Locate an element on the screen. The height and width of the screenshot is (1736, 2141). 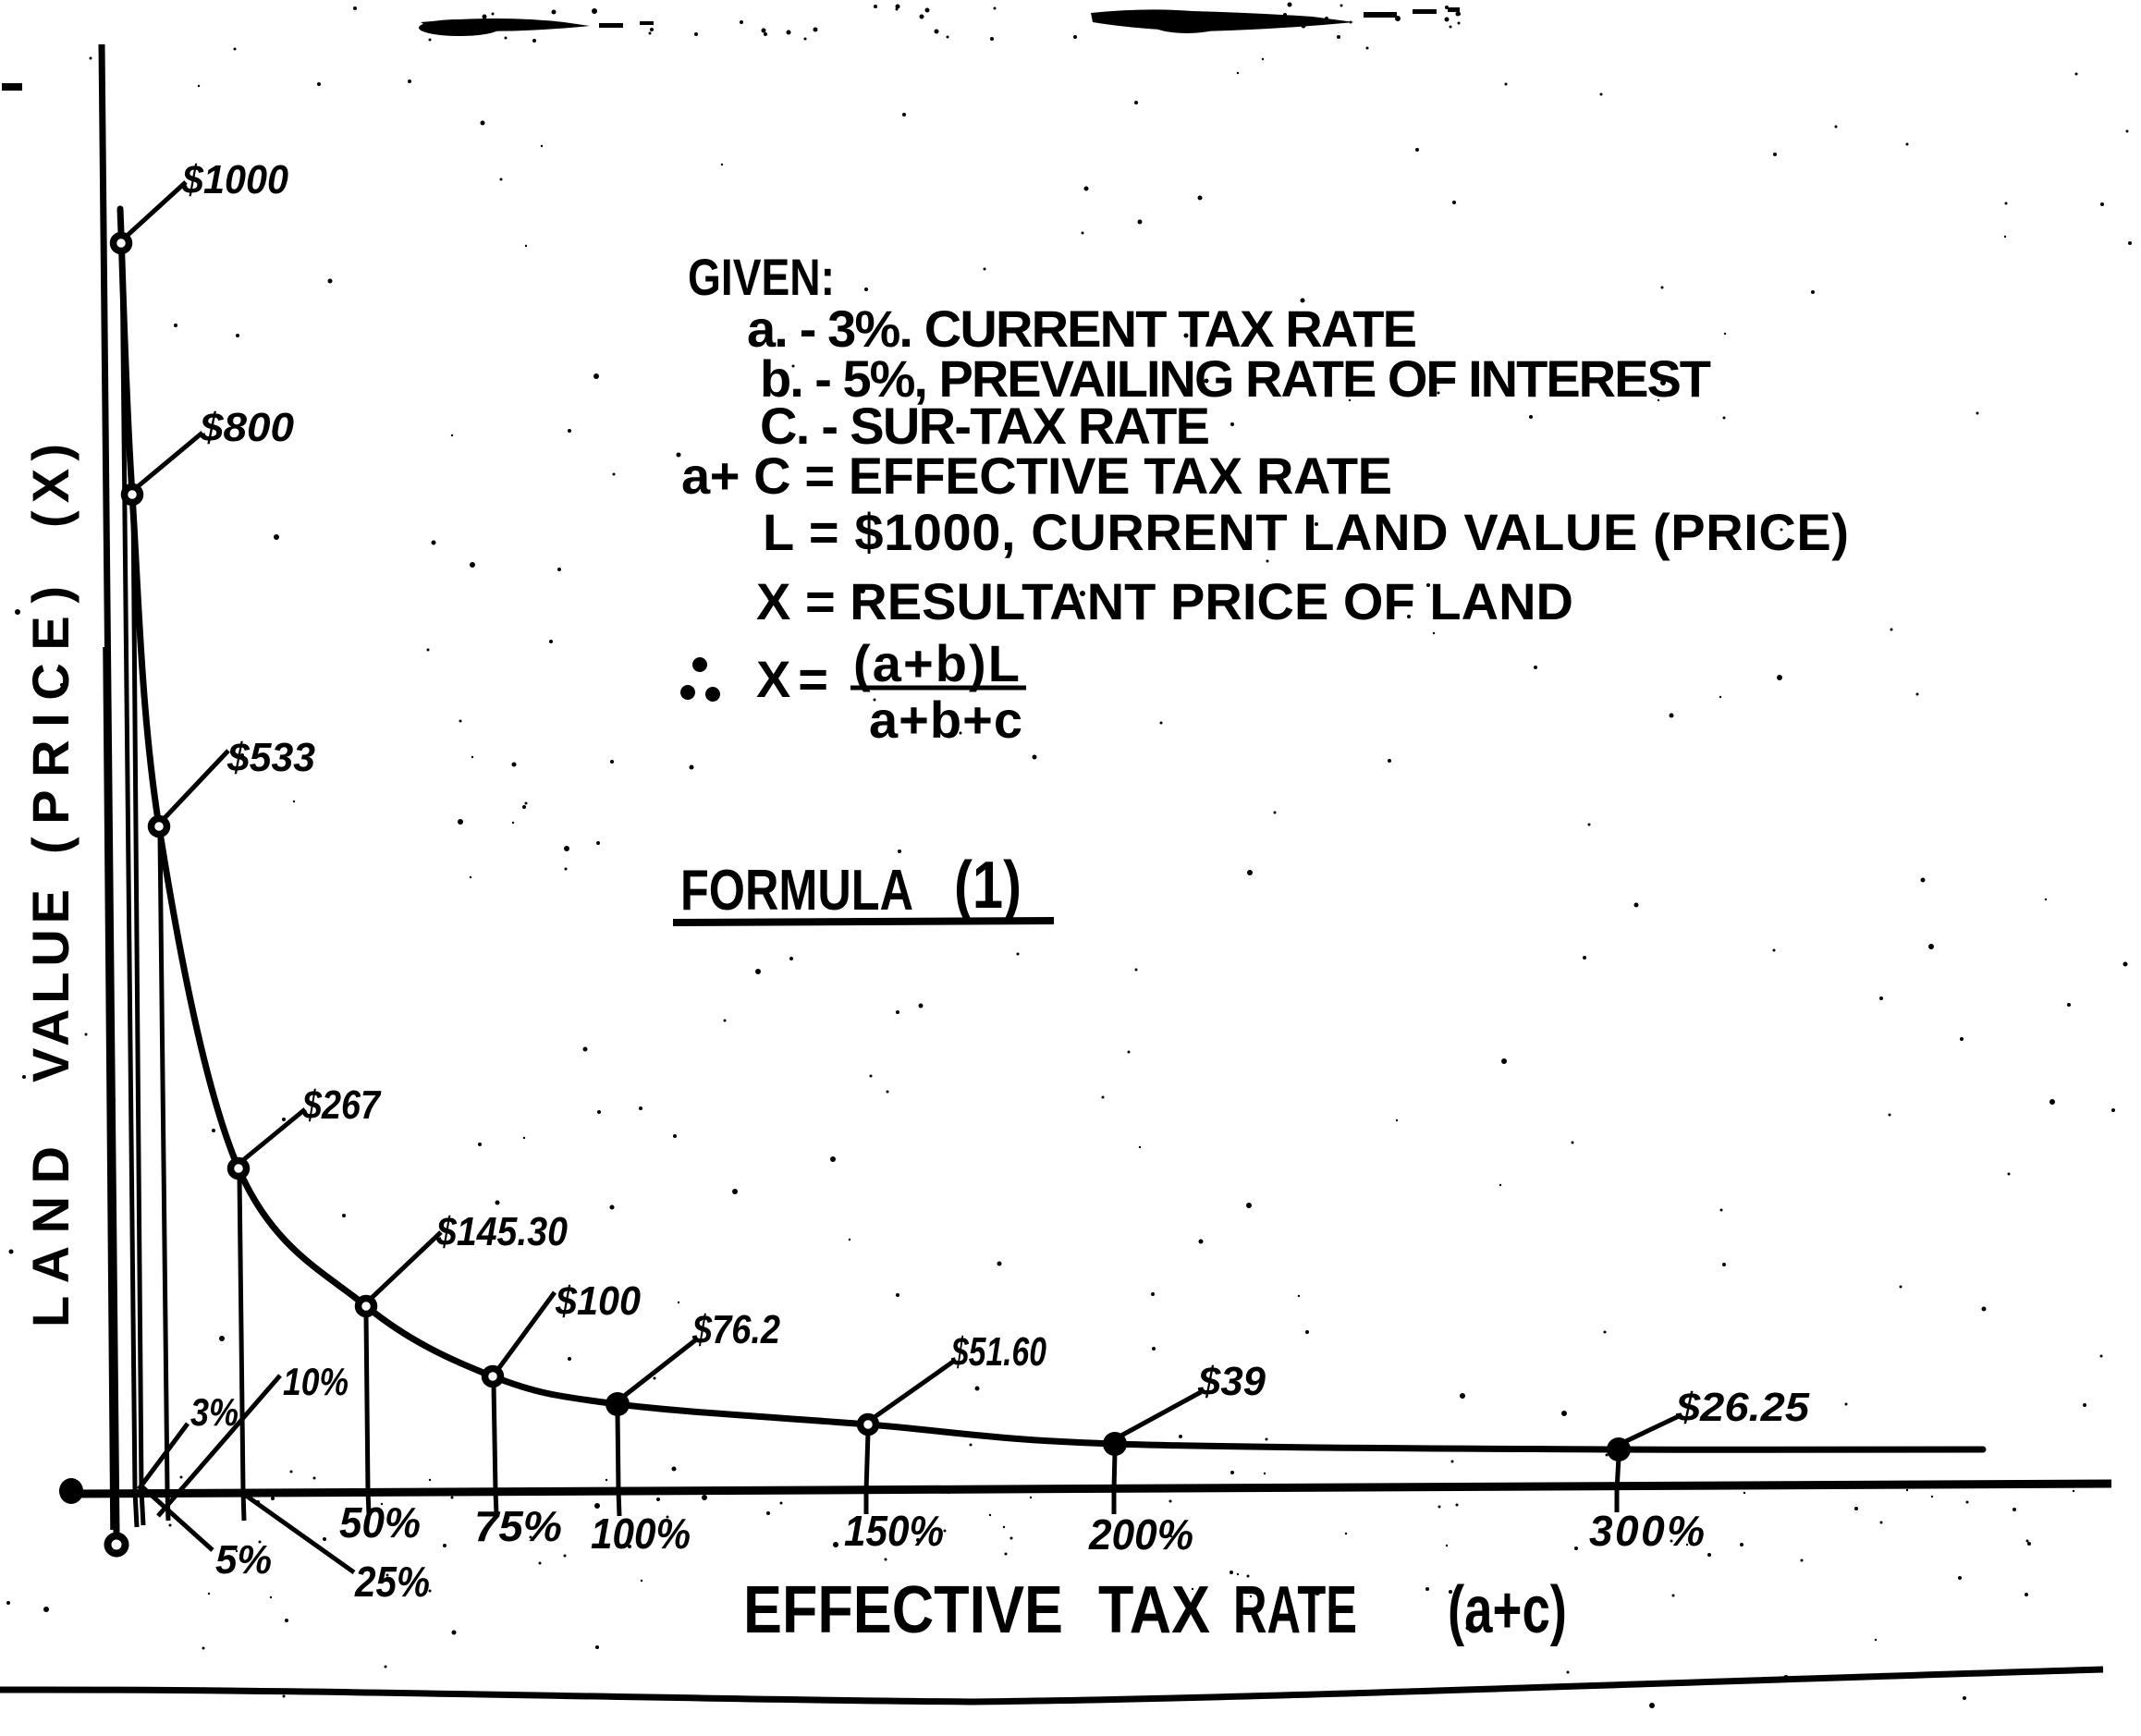
svg-text: a+ C = EFFECTIVE TAX RATE is located at coordinates (1036, 475).